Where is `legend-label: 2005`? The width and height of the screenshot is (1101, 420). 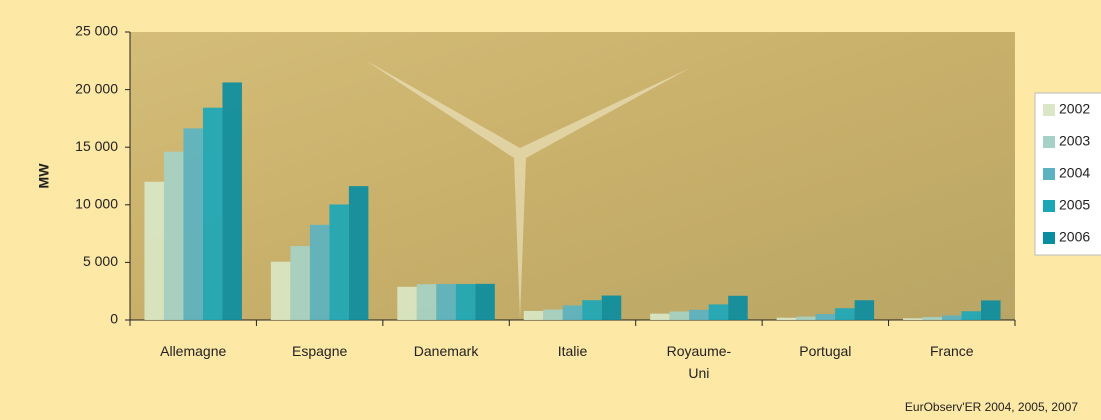
legend-label: 2005 is located at coordinates (1074, 205).